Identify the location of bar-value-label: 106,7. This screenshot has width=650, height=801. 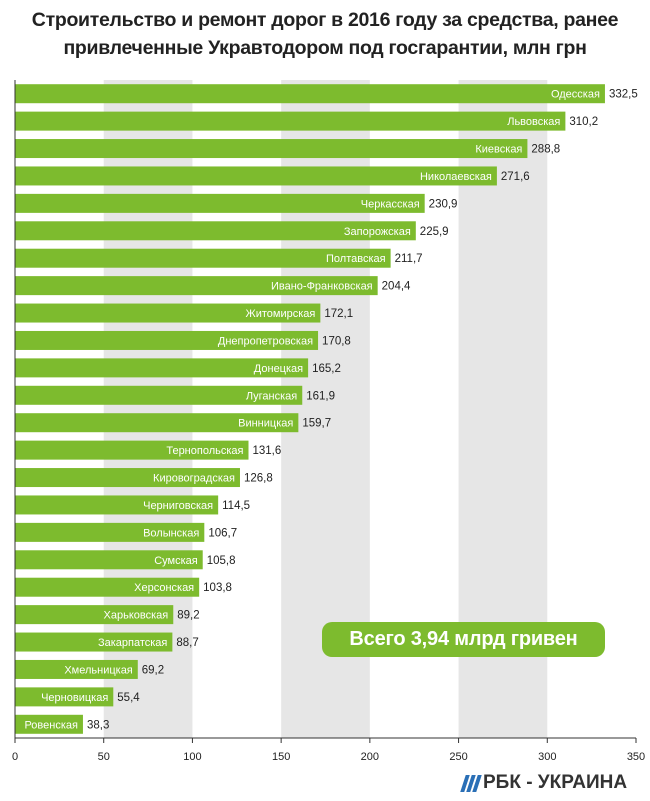
(222, 533).